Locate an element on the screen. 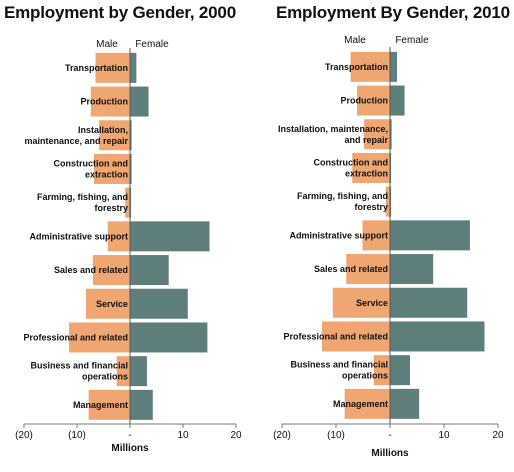 The width and height of the screenshot is (514, 472). bar-male-2010-construction-and-extraction is located at coordinates (371, 167).